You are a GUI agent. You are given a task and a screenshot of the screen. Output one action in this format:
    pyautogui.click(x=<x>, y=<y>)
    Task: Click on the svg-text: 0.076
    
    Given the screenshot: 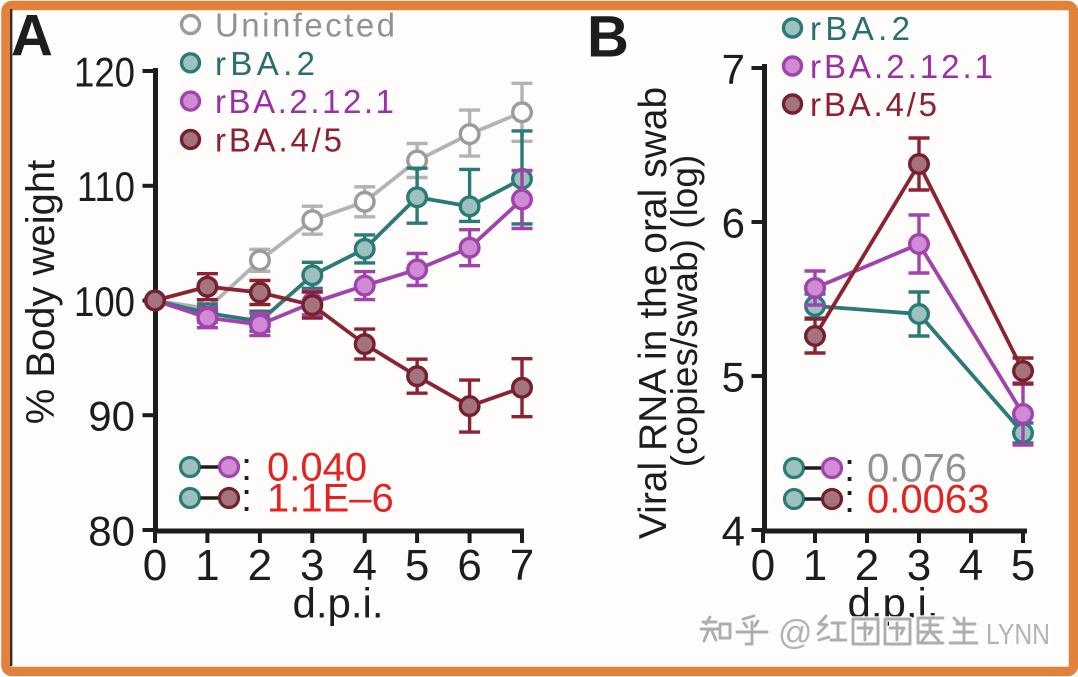 What is the action you would take?
    pyautogui.click(x=917, y=469)
    